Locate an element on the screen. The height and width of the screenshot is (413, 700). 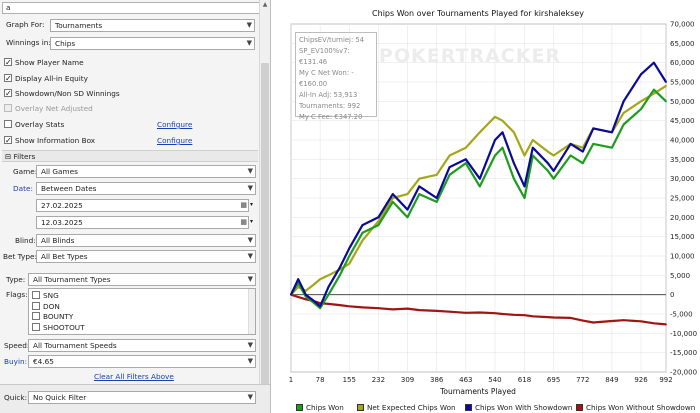
filters-header-label: Filters is located at coordinates (24, 156).